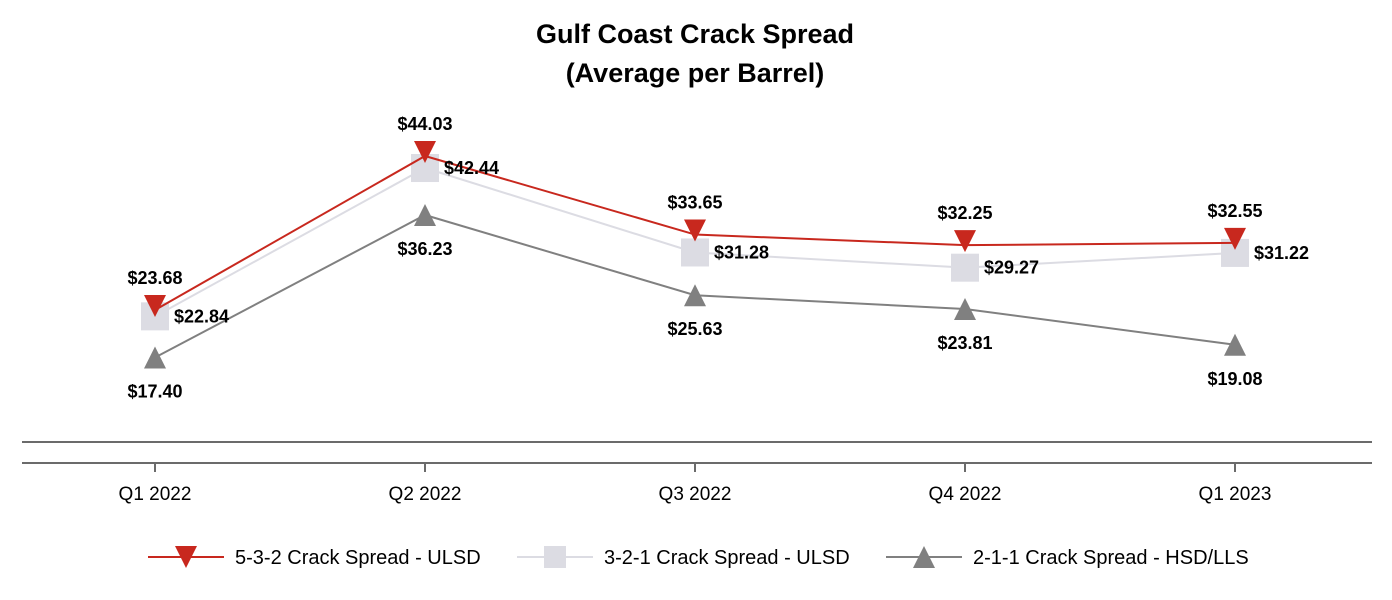 Image resolution: width=1392 pixels, height=600 pixels. What do you see at coordinates (695, 494) in the screenshot?
I see `x-tick-label: Q3 2022` at bounding box center [695, 494].